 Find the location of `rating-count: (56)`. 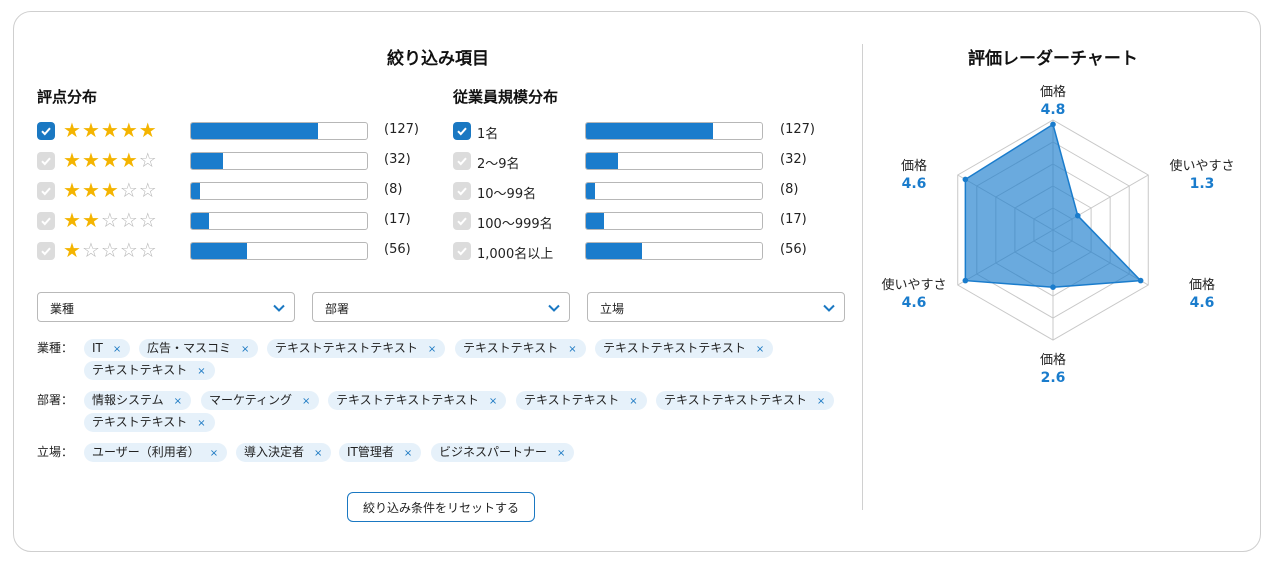

rating-count: (56) is located at coordinates (397, 249).